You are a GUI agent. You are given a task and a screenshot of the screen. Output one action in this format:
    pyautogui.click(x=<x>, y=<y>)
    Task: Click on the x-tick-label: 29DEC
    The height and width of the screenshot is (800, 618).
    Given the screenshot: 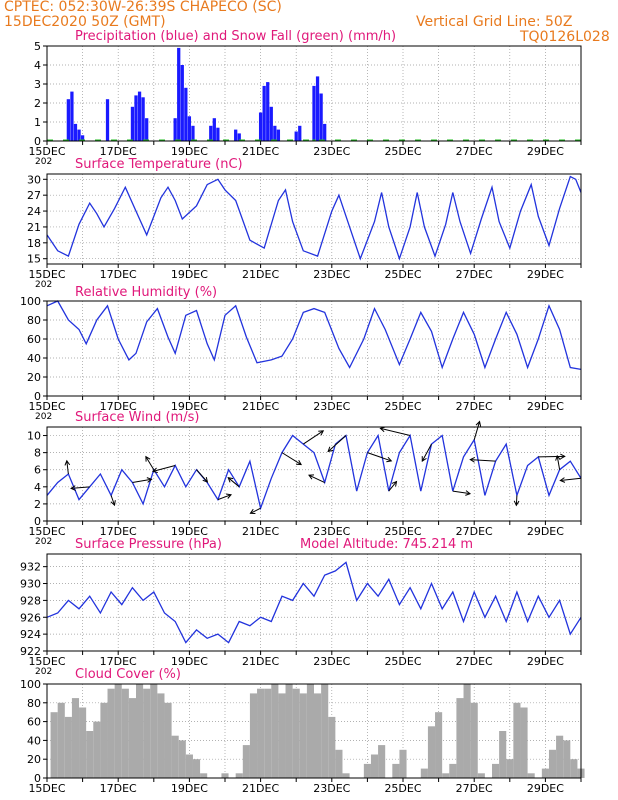 What is the action you would take?
    pyautogui.click(x=545, y=788)
    